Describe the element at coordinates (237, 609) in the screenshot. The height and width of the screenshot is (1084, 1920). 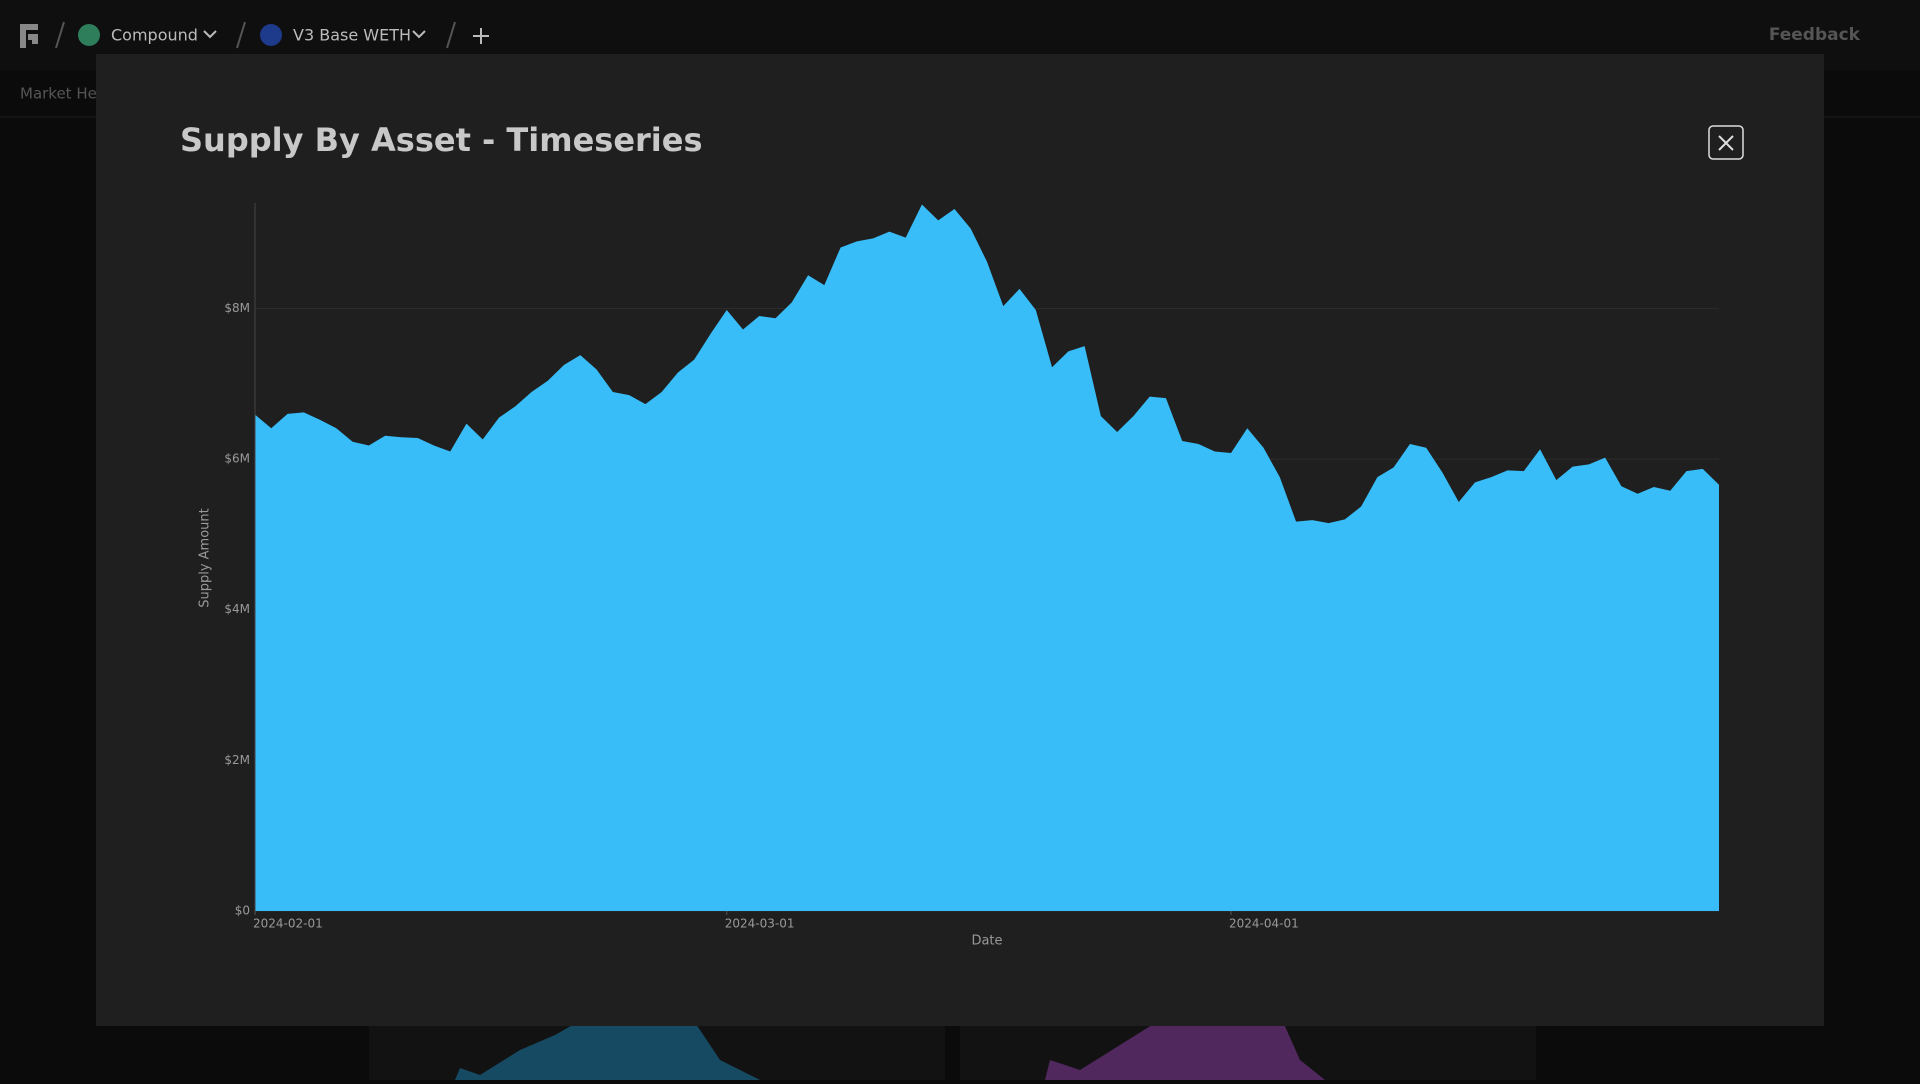
I see `y-tick-label: $4M` at that location.